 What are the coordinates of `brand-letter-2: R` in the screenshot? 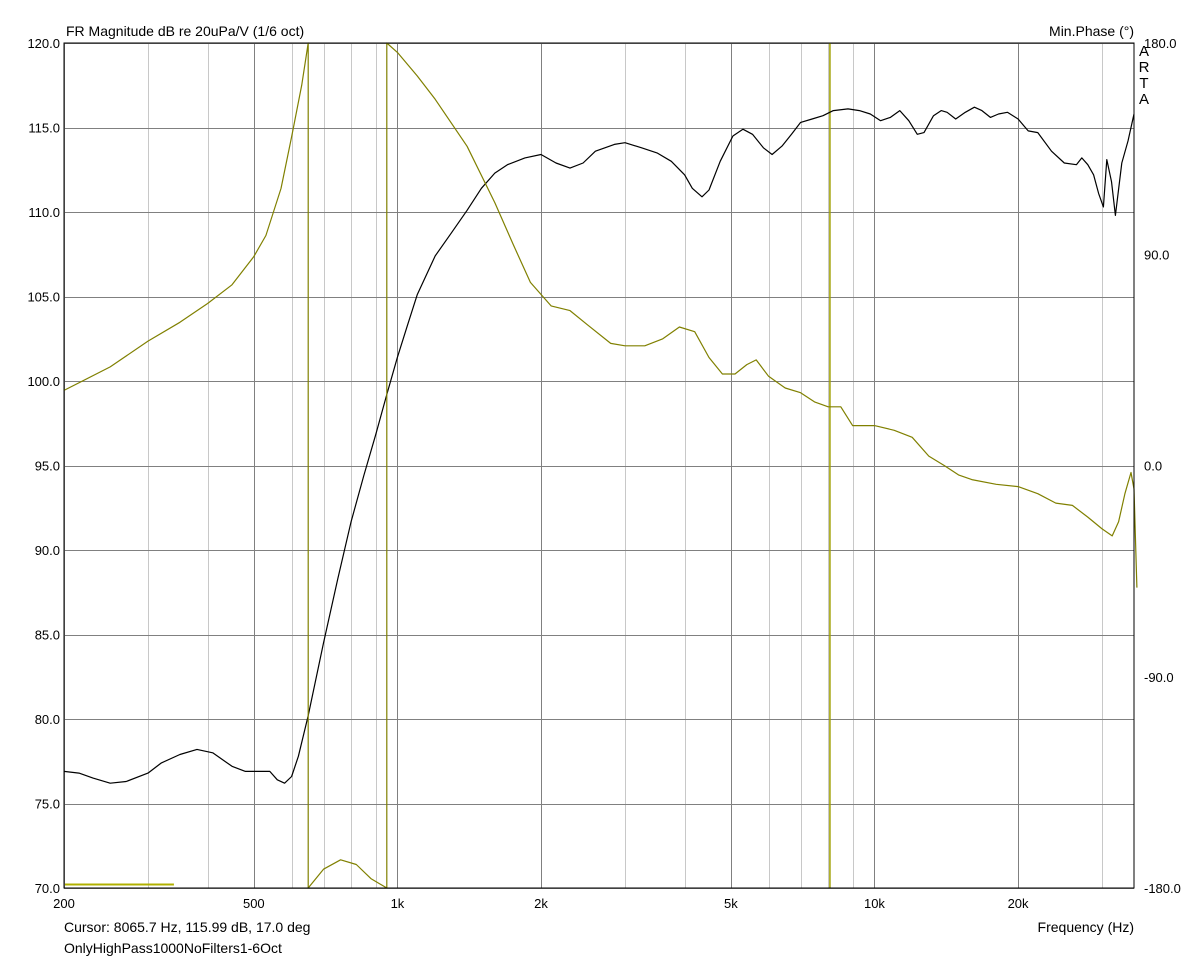 It's located at (1144, 67).